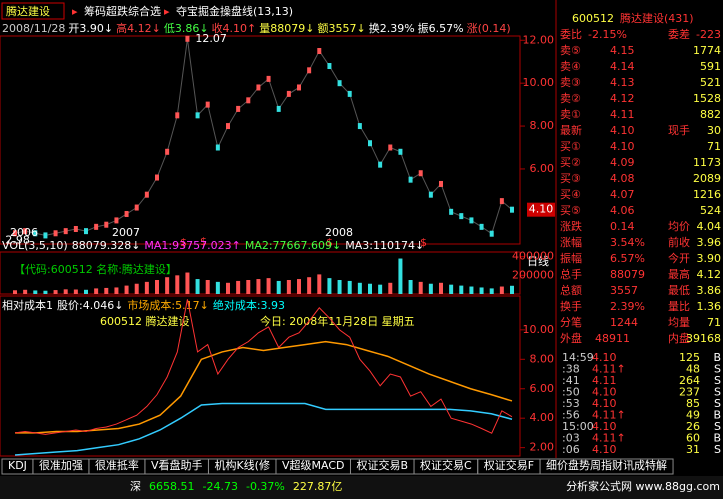  Describe the element at coordinates (167, 305) in the screenshot. I see `cost-header: 市场成本:5.17↓` at that location.